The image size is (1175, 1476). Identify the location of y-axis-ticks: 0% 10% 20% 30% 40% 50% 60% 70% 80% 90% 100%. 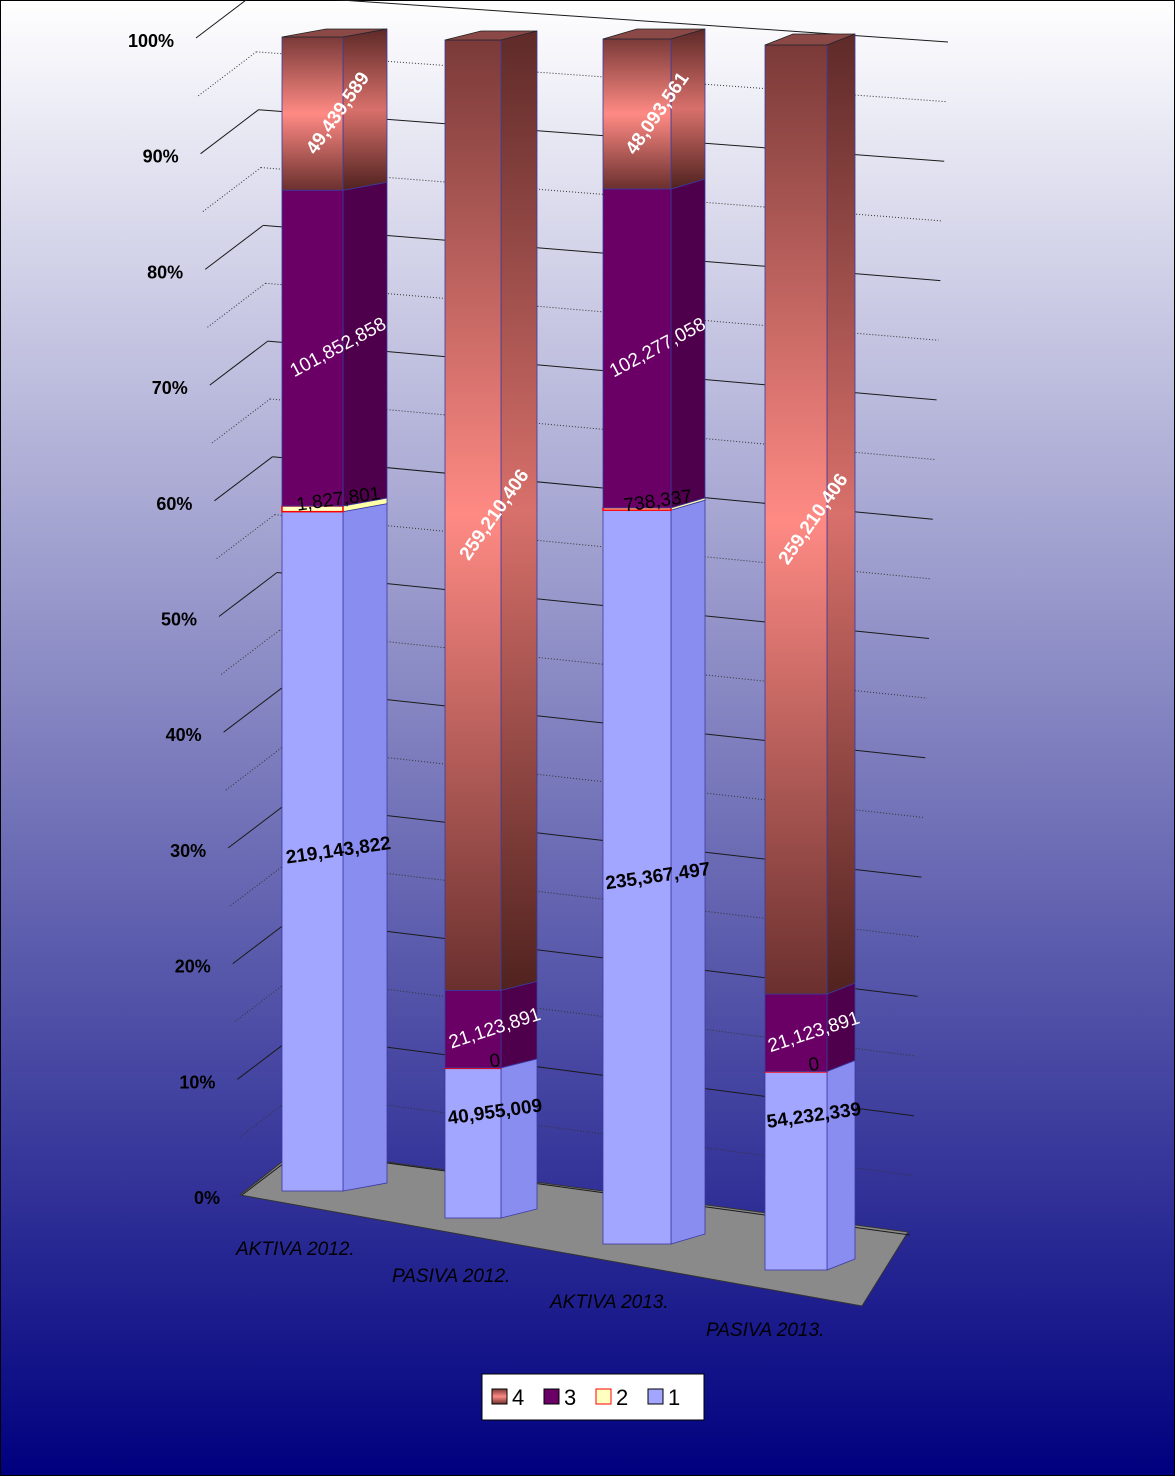
(174, 619).